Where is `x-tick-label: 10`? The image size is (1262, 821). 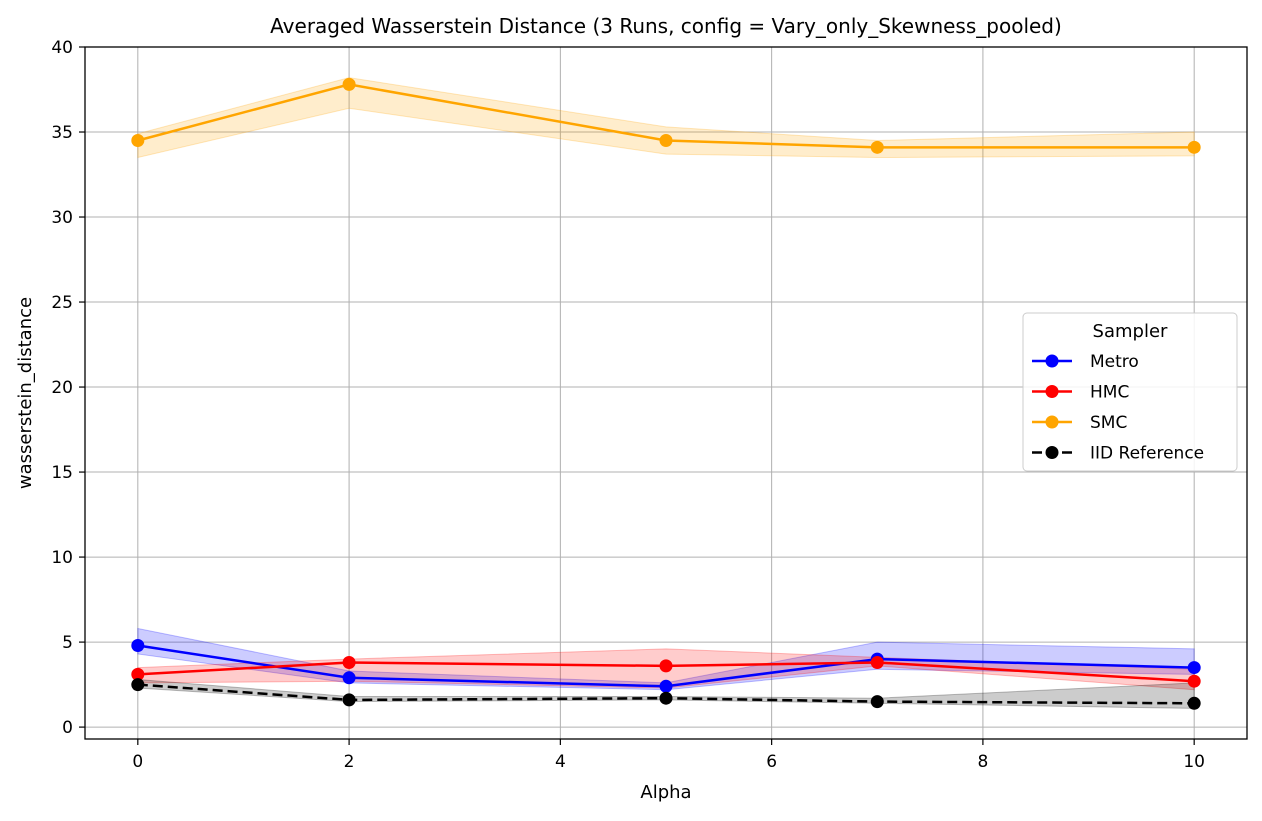 x-tick-label: 10 is located at coordinates (1194, 762).